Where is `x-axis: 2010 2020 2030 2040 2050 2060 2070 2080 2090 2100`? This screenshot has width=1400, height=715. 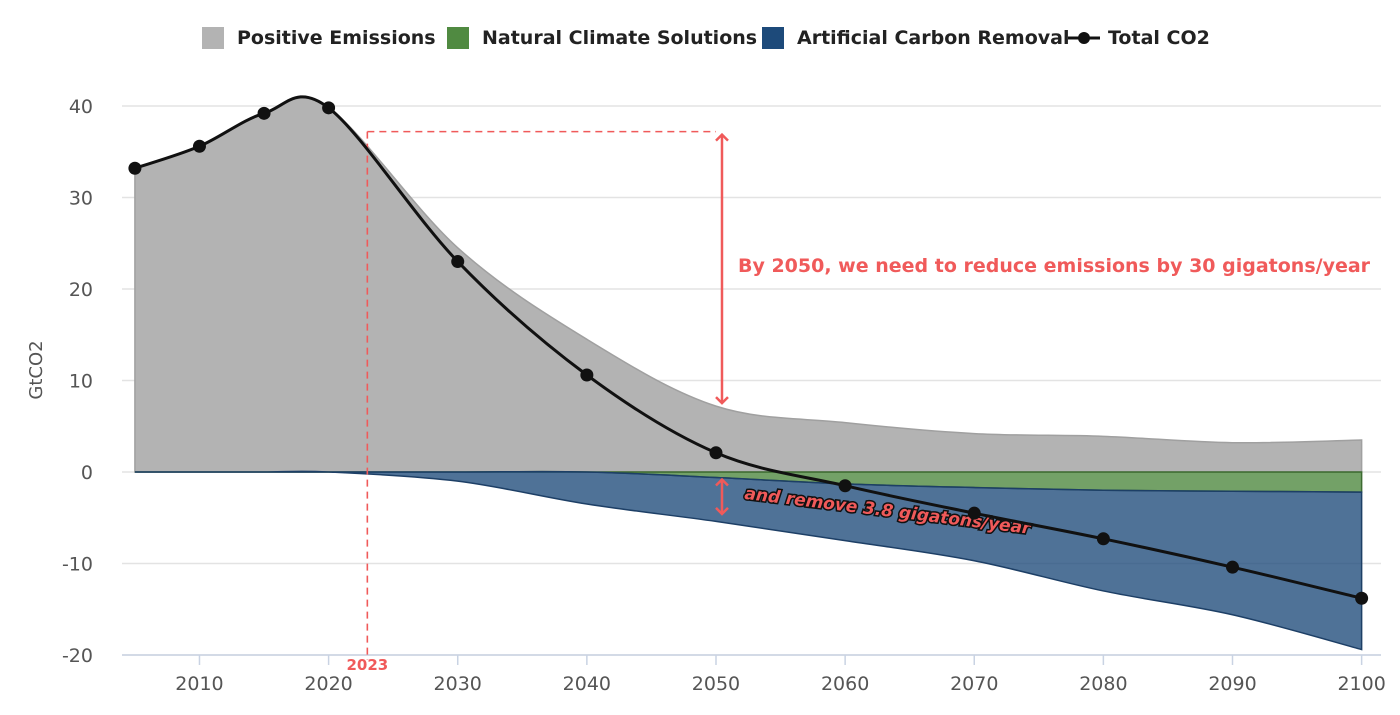 x-axis: 2010 2020 2030 2040 2050 2060 2070 2080 2090 2100 is located at coordinates (754, 674).